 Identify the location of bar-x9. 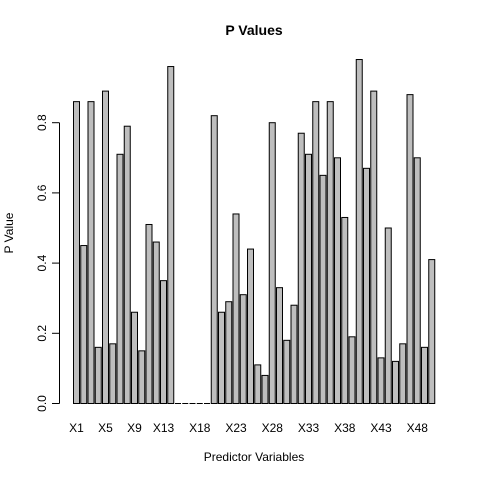
(134, 357).